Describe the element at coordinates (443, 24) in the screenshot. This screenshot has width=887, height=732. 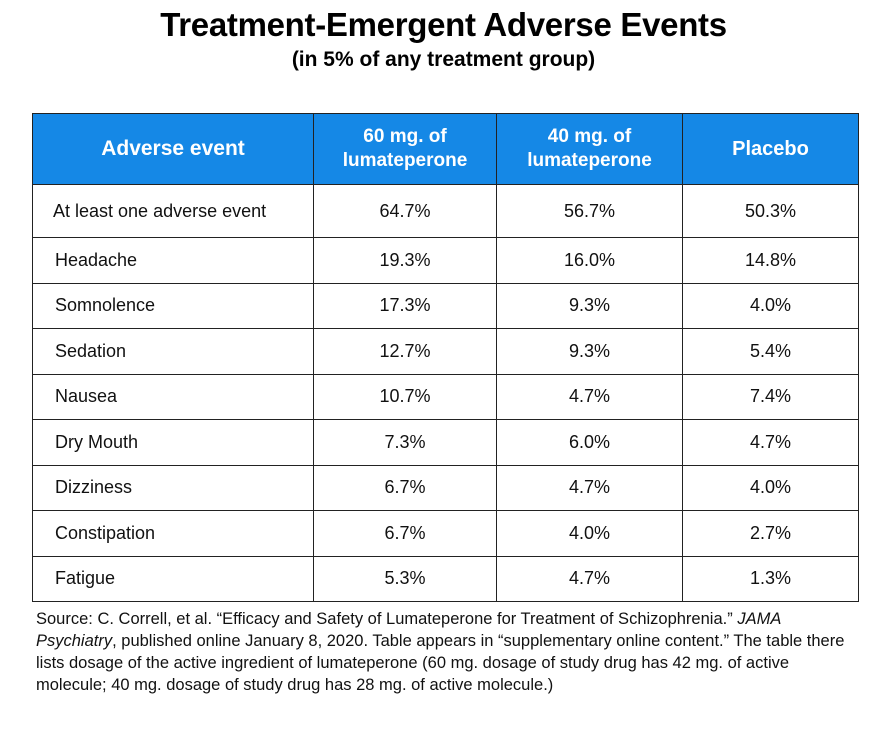
I see `page-title: Treatment-Emergent Adverse Events` at that location.